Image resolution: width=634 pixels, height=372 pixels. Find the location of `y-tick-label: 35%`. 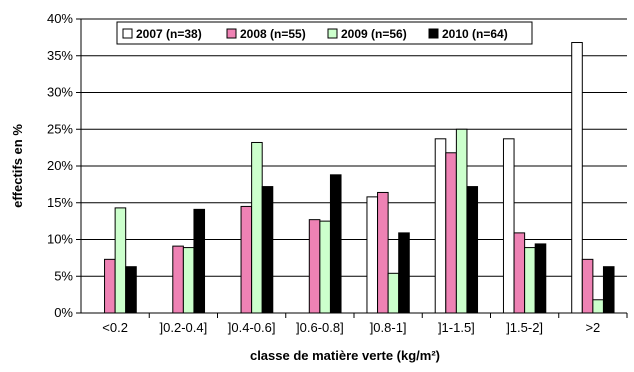

y-tick-label: 35% is located at coordinates (60, 55).